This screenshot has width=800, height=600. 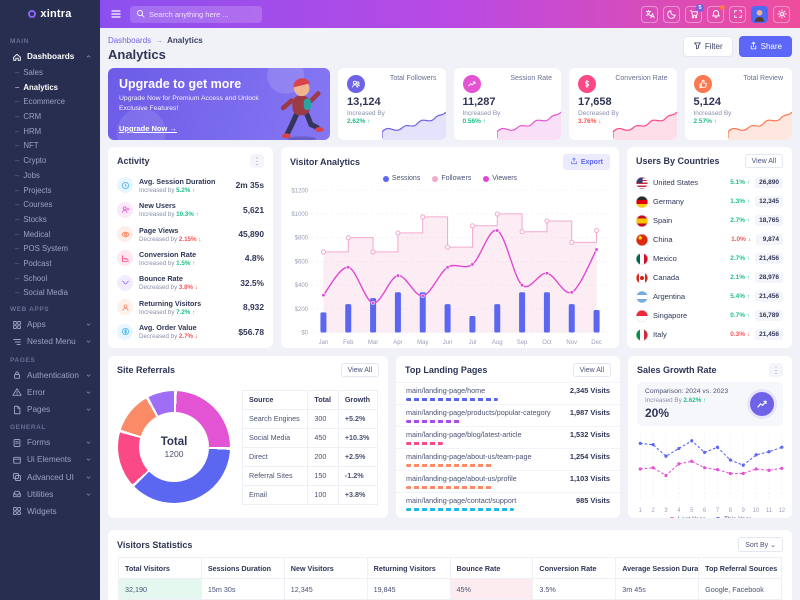 What do you see at coordinates (769, 334) in the screenshot?
I see `country-users-value: 21,456` at bounding box center [769, 334].